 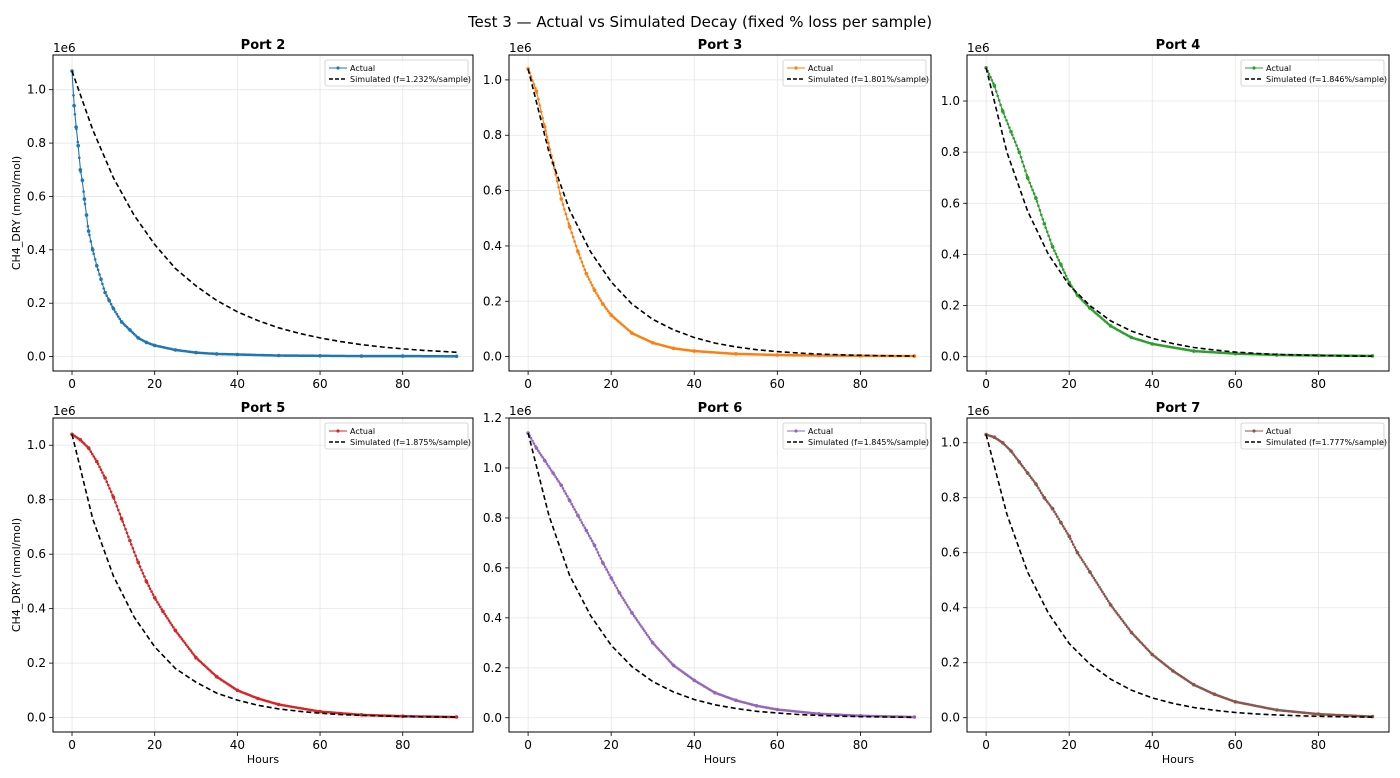 I want to click on x-tick-label: 40, so click(x=237, y=384).